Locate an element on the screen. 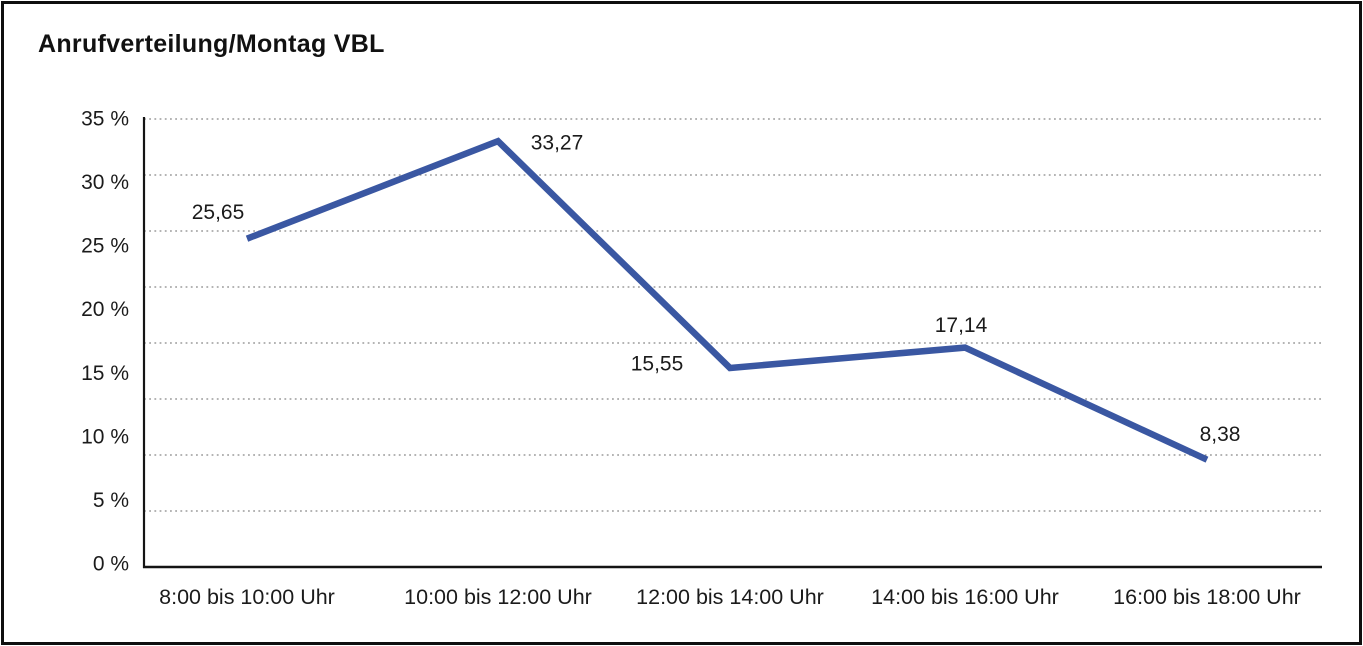 The height and width of the screenshot is (646, 1363). y-tick-label: 15 % is located at coordinates (105, 373).